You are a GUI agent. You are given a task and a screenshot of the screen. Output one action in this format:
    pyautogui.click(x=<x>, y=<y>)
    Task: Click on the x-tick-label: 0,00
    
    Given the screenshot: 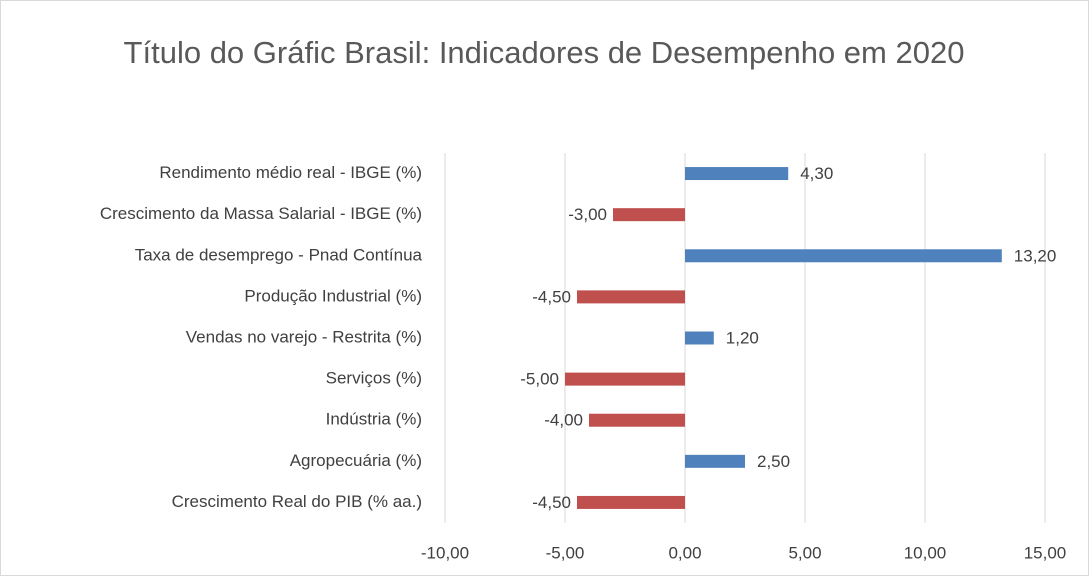 What is the action you would take?
    pyautogui.click(x=684, y=552)
    